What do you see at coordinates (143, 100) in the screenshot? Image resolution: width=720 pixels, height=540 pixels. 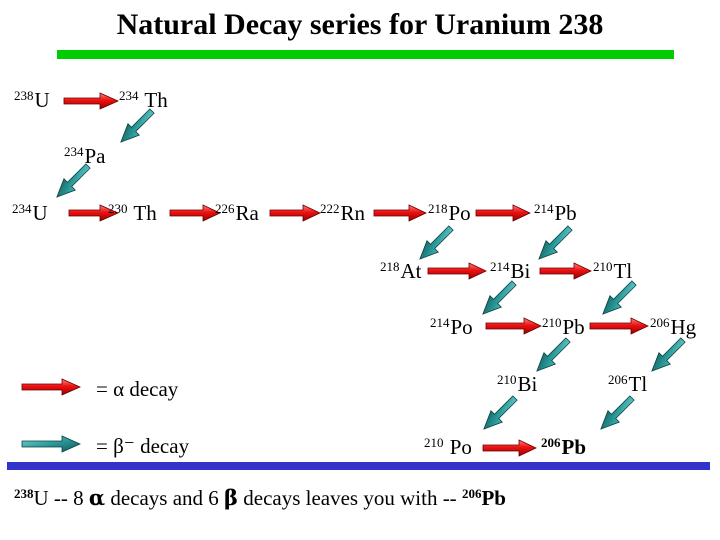 I see `nuclide-th234: 234 Th` at bounding box center [143, 100].